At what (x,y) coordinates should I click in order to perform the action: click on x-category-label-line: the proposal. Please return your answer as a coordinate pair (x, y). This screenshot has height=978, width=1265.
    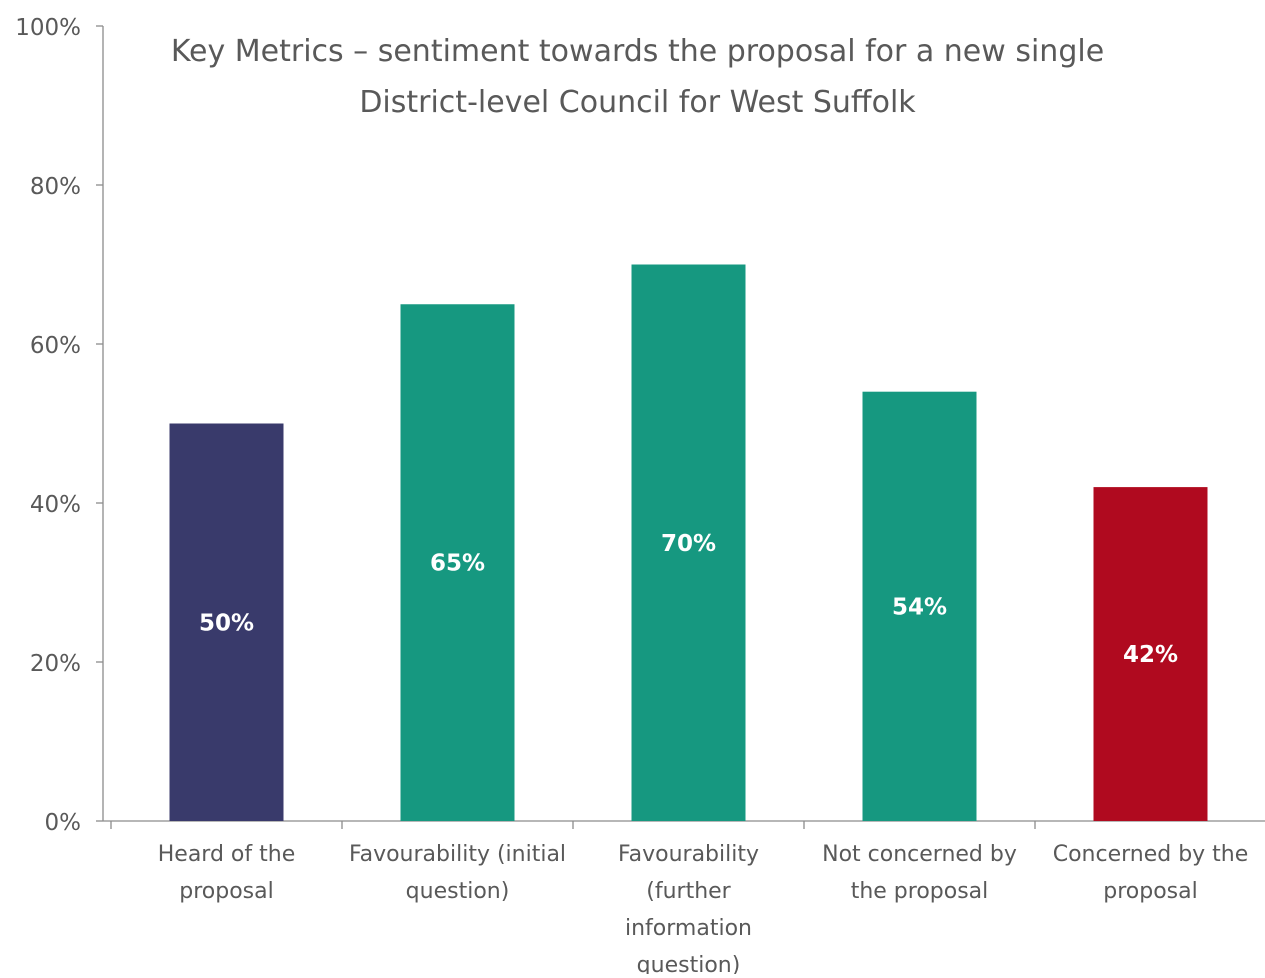
    Looking at the image, I should click on (920, 891).